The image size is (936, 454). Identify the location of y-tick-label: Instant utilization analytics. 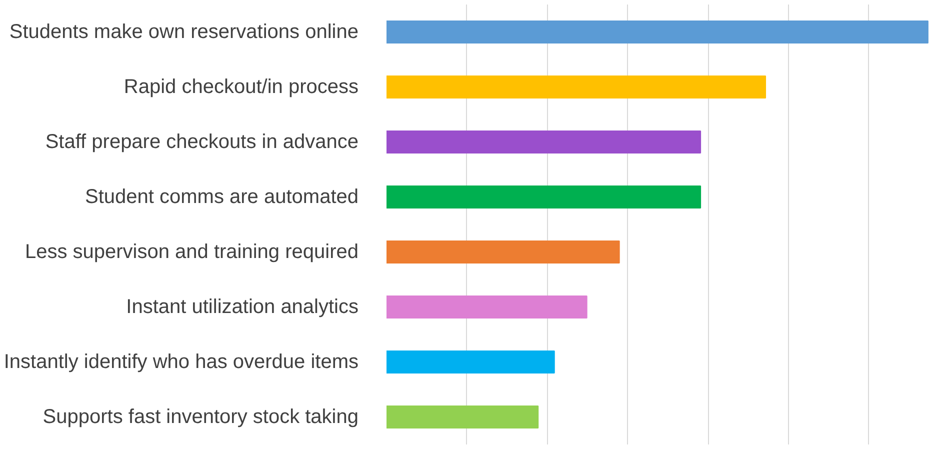
(242, 307).